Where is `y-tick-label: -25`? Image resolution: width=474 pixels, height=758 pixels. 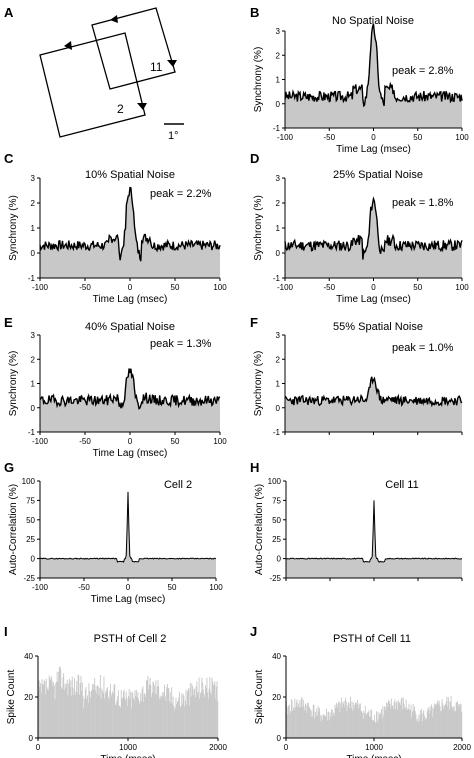
y-tick-label: -25 is located at coordinates (275, 578).